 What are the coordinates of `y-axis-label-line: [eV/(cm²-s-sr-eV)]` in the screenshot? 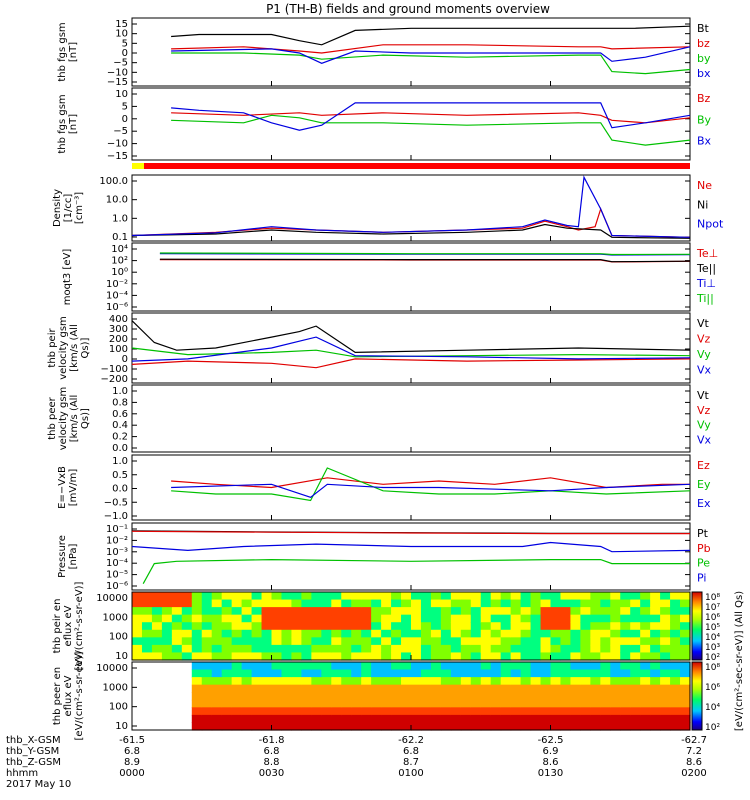 It's located at (79, 695).